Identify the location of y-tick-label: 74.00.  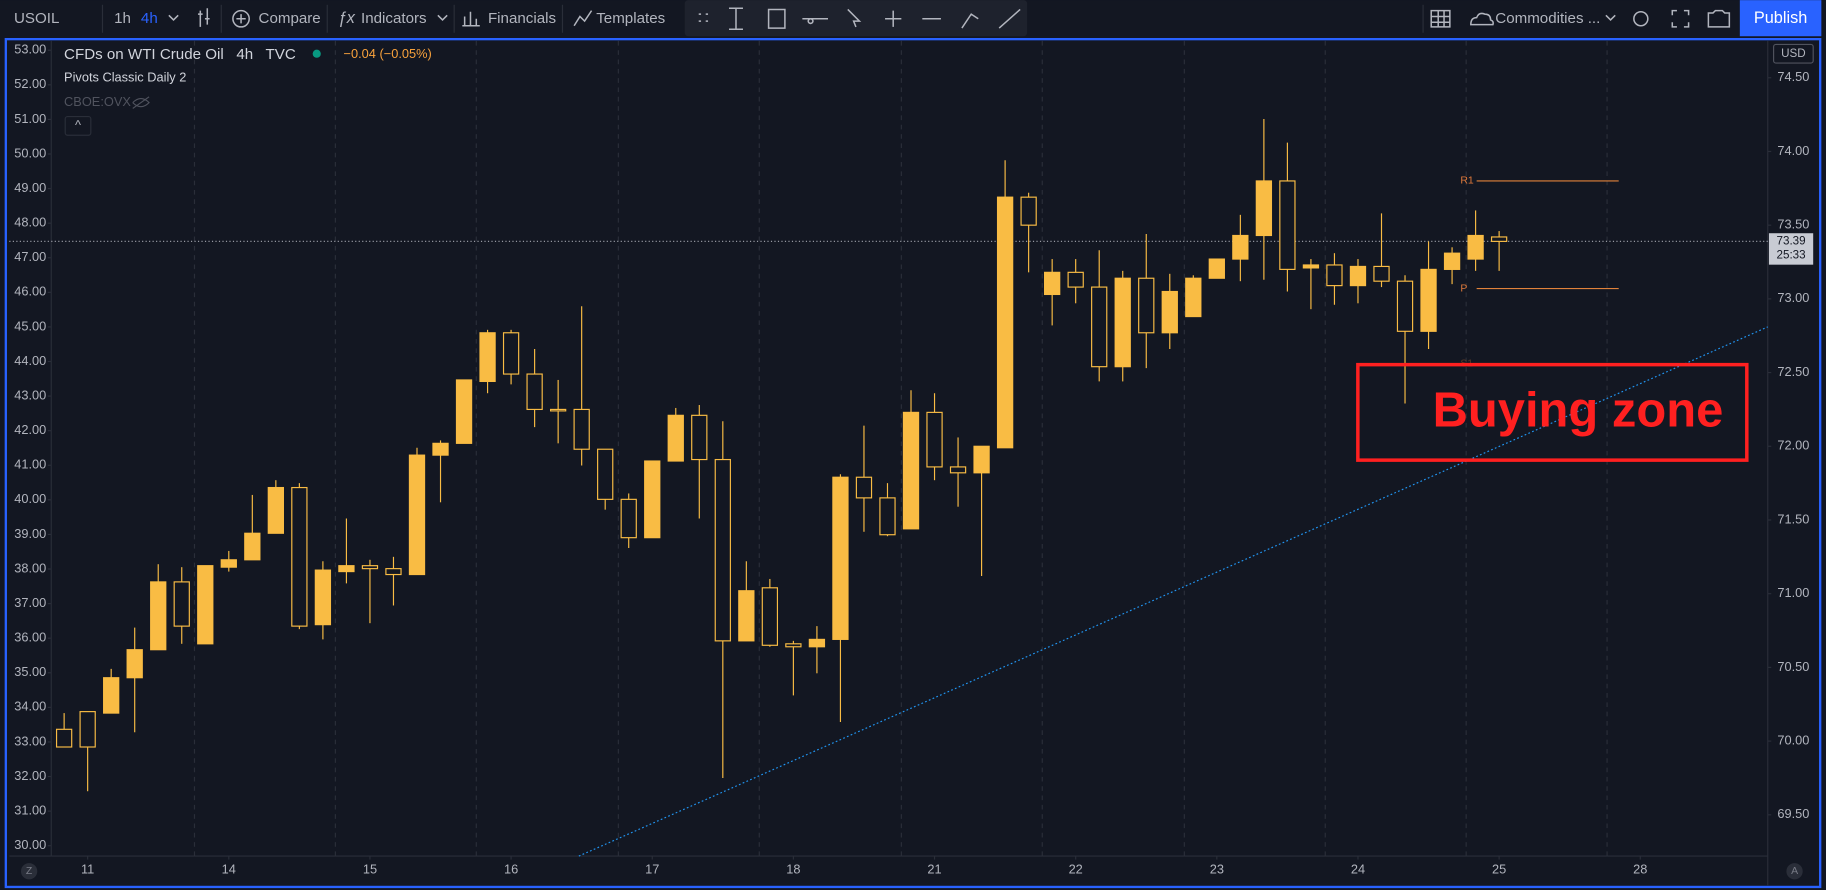
(1793, 150).